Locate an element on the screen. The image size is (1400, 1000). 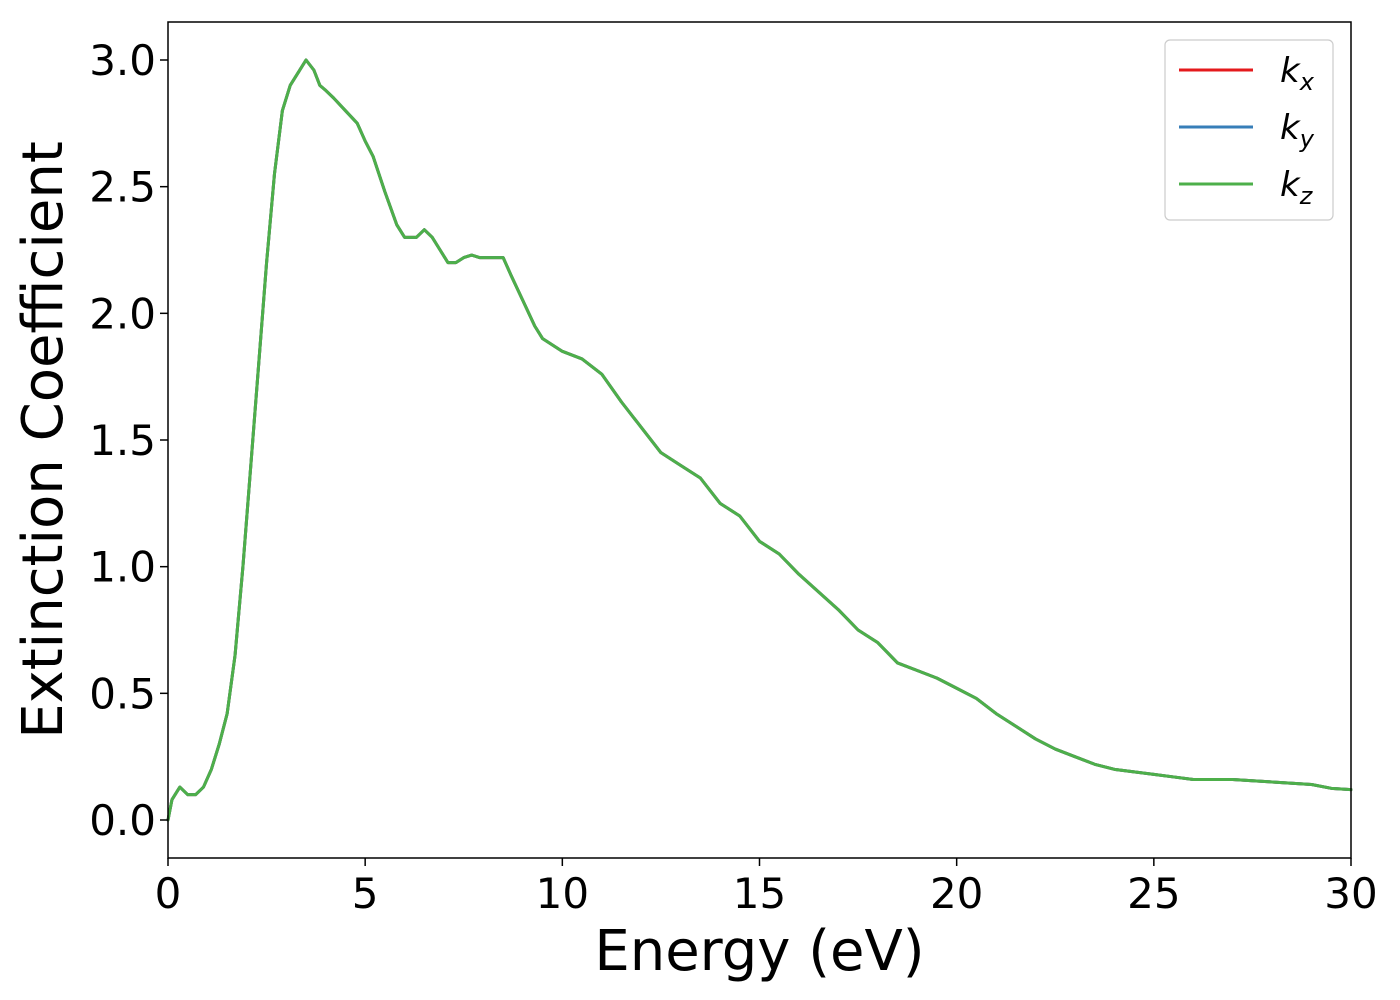
x-tick-label: 5 is located at coordinates (365, 893).